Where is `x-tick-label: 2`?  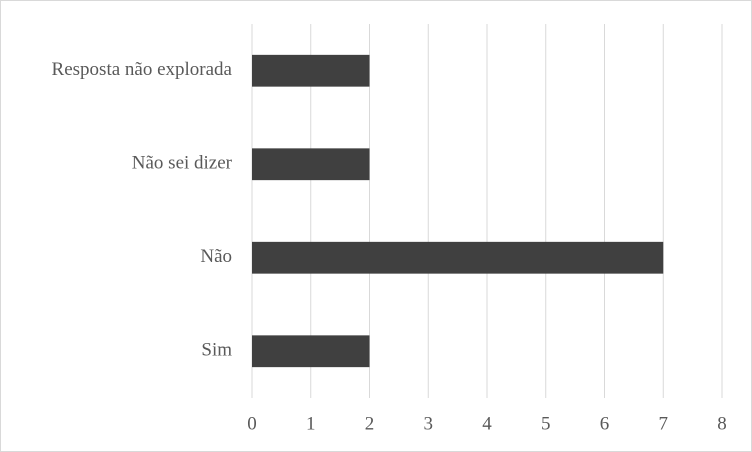 x-tick-label: 2 is located at coordinates (370, 423).